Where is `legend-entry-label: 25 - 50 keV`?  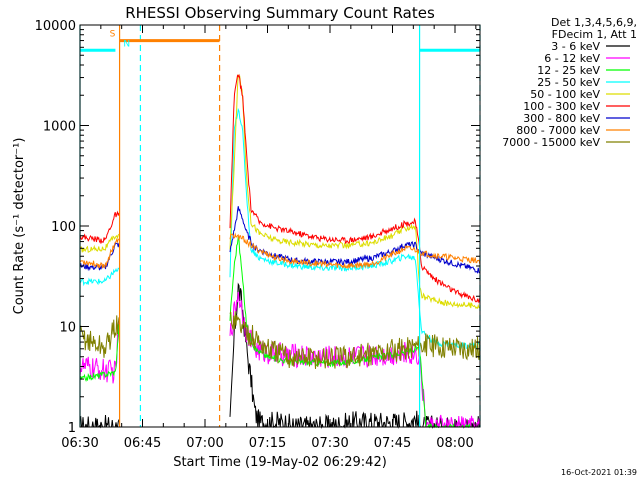 legend-entry-label: 25 - 50 keV is located at coordinates (568, 82).